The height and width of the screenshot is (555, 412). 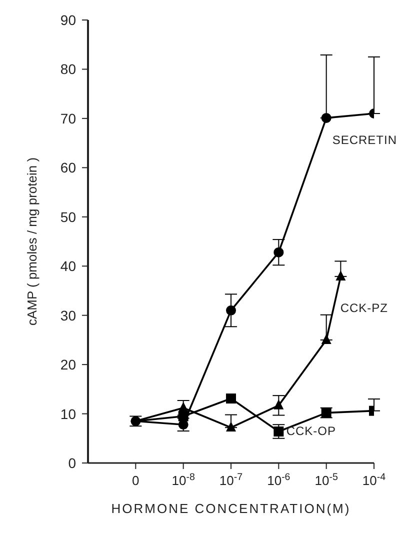 I want to click on y-axis-title: cAMP ( pmoles / mg protein ), so click(x=32, y=241).